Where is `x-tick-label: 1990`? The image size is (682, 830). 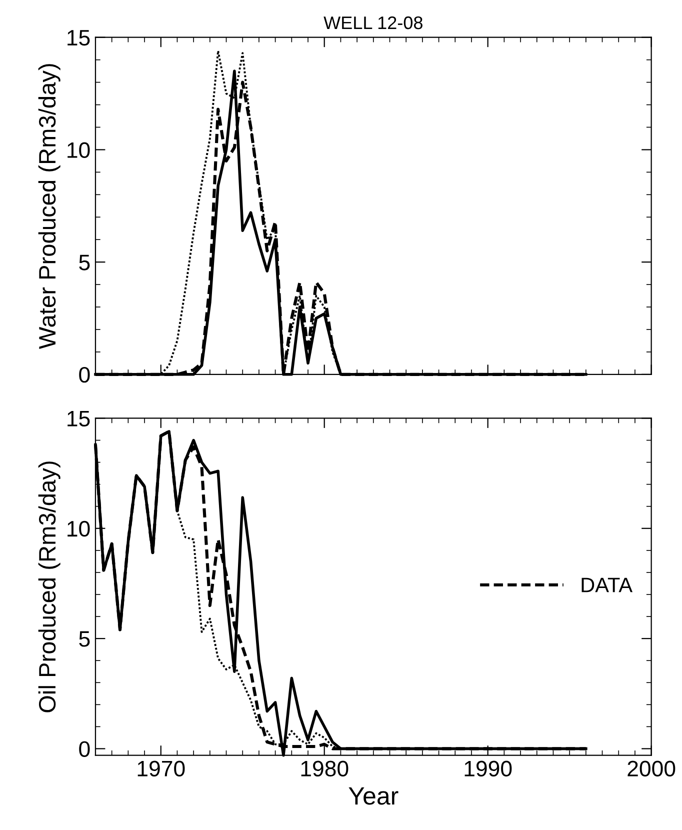 x-tick-label: 1990 is located at coordinates (488, 768).